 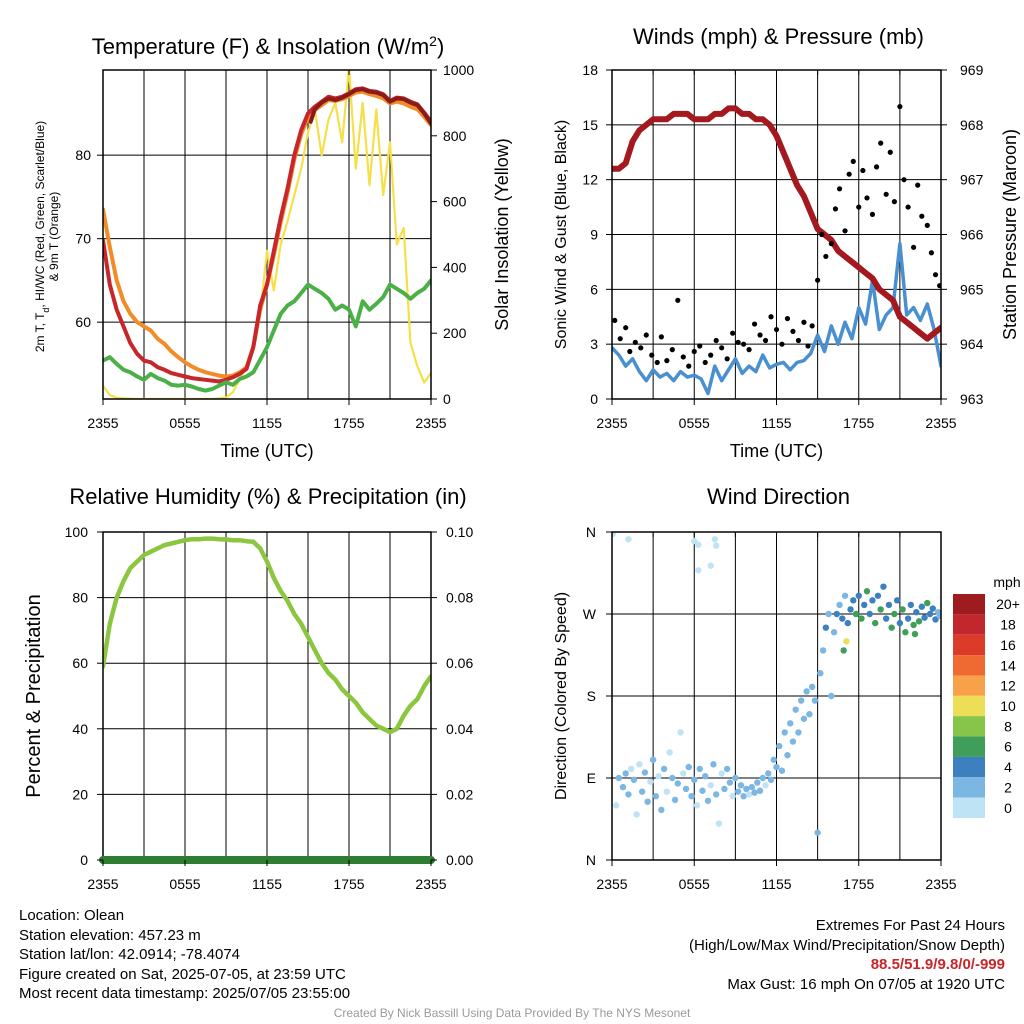 I want to click on wind-line, so click(x=776, y=318).